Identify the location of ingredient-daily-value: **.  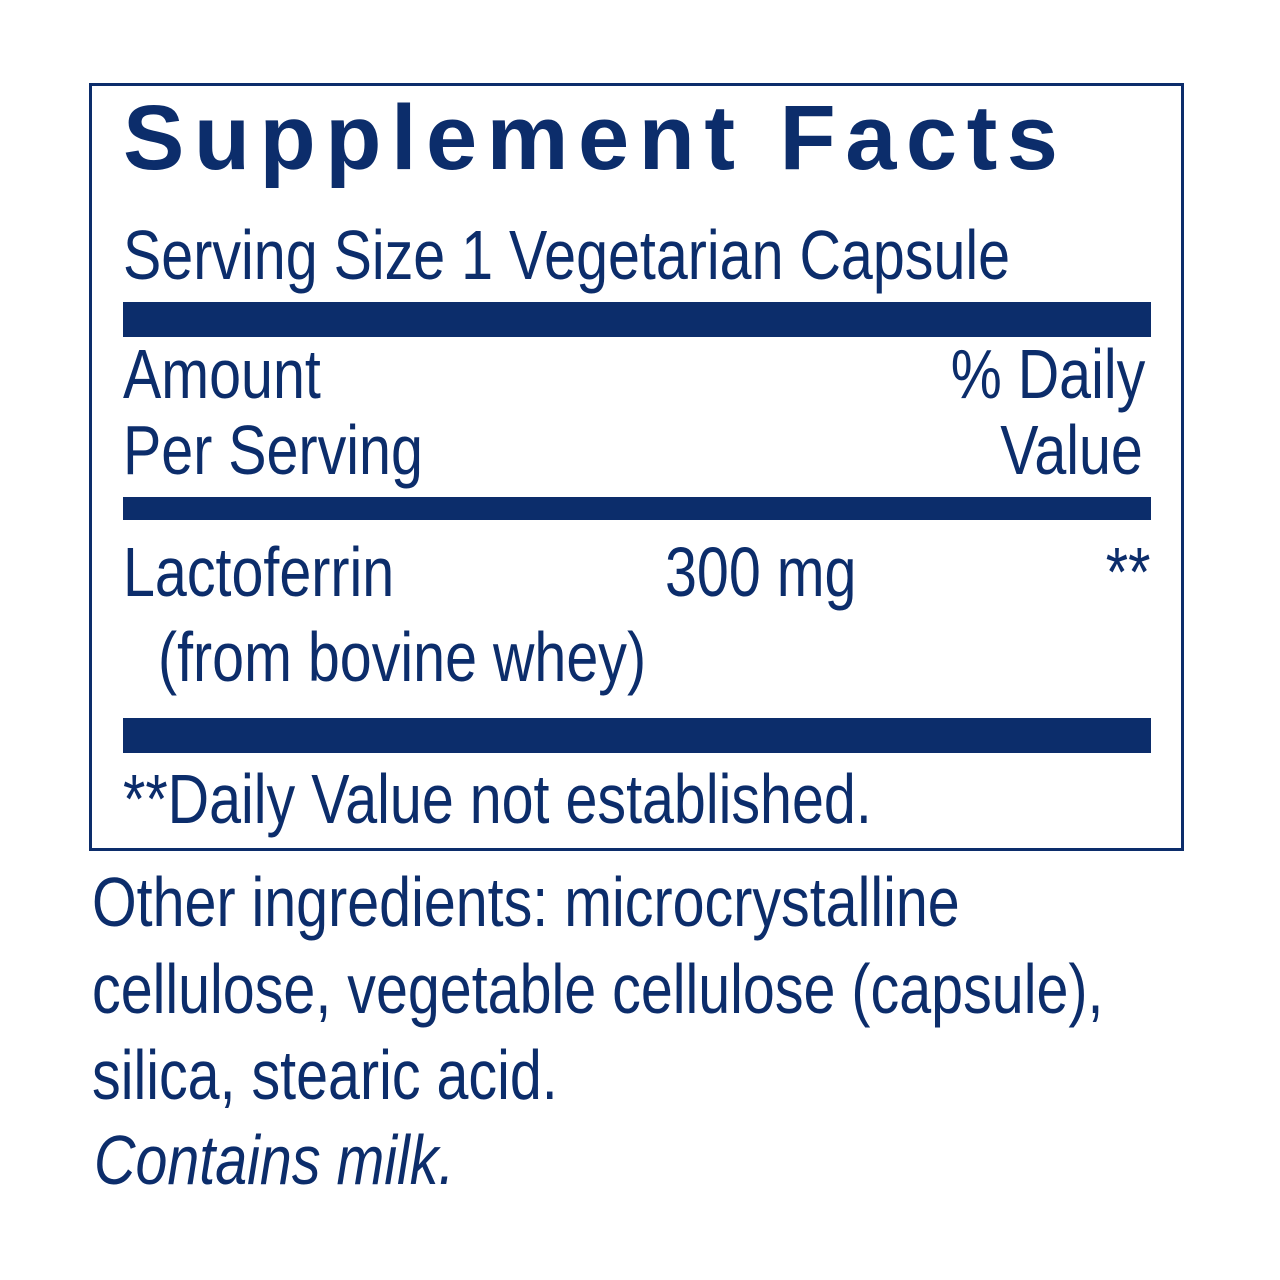
(1127, 572).